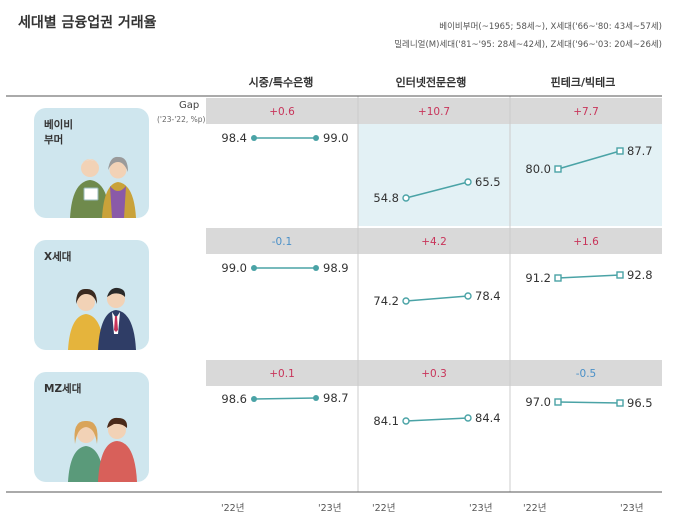 Image resolution: width=700 pixels, height=520 pixels. Describe the element at coordinates (538, 402) in the screenshot. I see `data-label: 97.0` at that location.